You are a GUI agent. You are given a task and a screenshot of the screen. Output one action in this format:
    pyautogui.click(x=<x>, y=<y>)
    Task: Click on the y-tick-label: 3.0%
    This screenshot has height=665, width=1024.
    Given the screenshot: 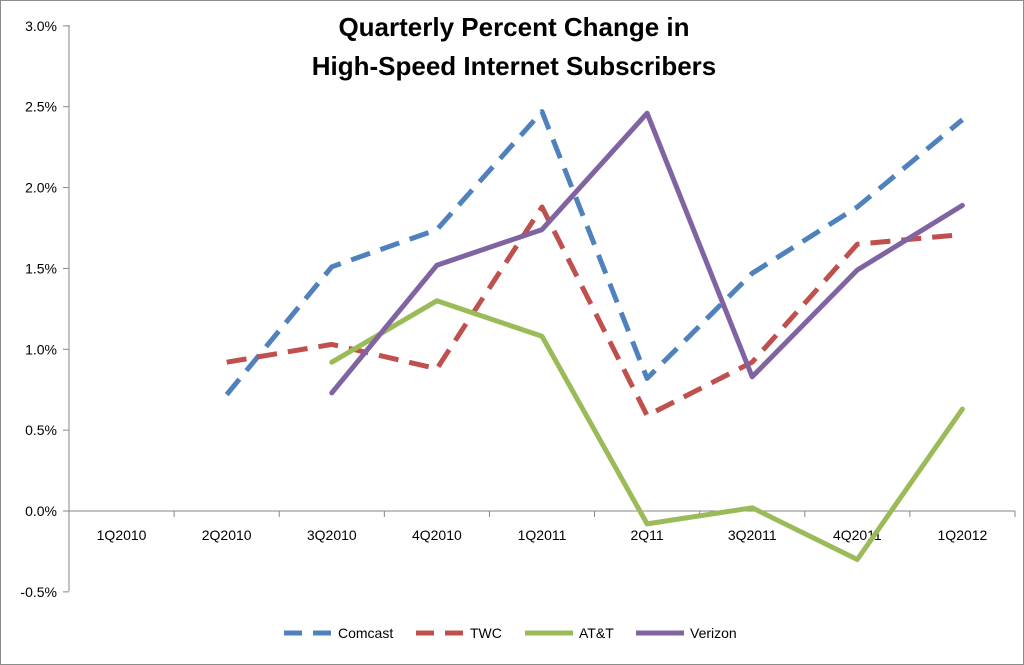 What is the action you would take?
    pyautogui.click(x=41, y=26)
    